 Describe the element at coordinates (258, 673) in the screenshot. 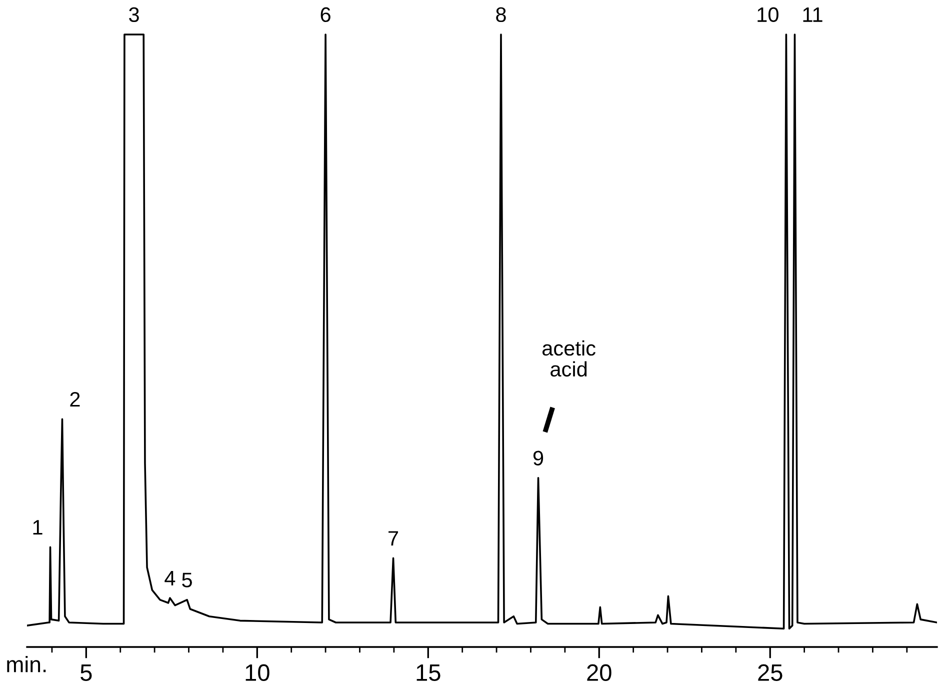

I see `x-tick-label: 10` at that location.